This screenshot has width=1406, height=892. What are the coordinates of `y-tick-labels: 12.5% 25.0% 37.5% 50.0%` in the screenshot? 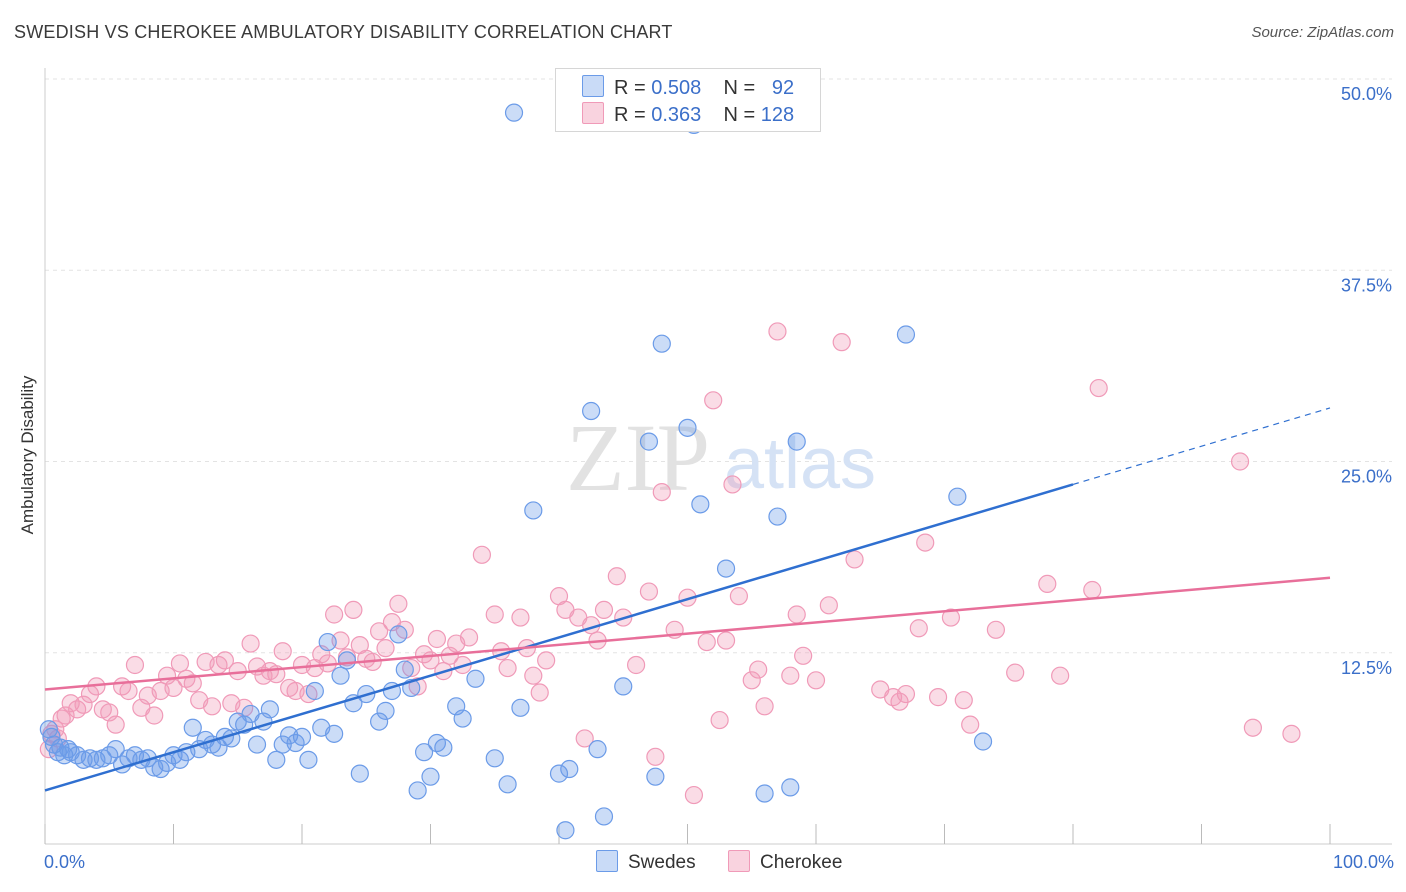 It's located at (1366, 381).